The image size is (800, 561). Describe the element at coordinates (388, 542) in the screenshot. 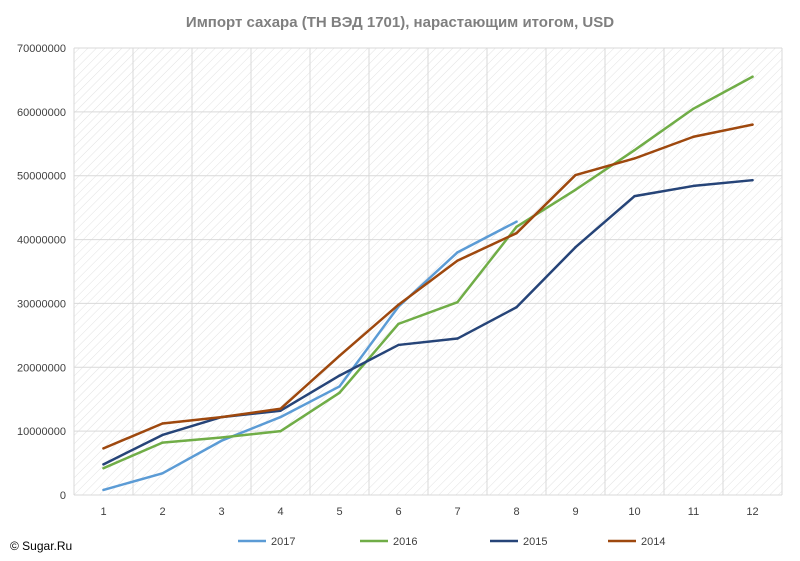

I see `legend-item-2016: 2016` at that location.